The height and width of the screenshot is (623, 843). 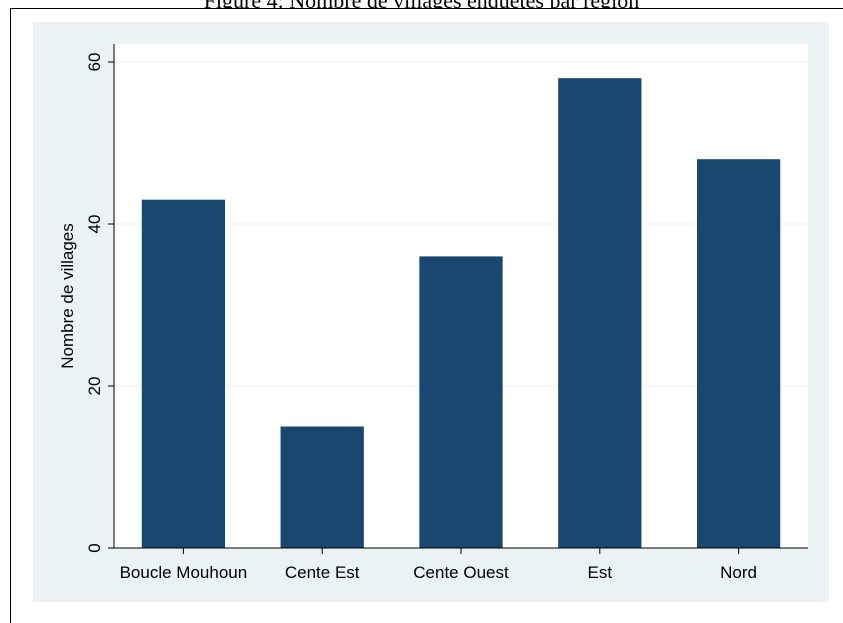 What do you see at coordinates (94, 224) in the screenshot?
I see `y-tick-label: 40` at bounding box center [94, 224].